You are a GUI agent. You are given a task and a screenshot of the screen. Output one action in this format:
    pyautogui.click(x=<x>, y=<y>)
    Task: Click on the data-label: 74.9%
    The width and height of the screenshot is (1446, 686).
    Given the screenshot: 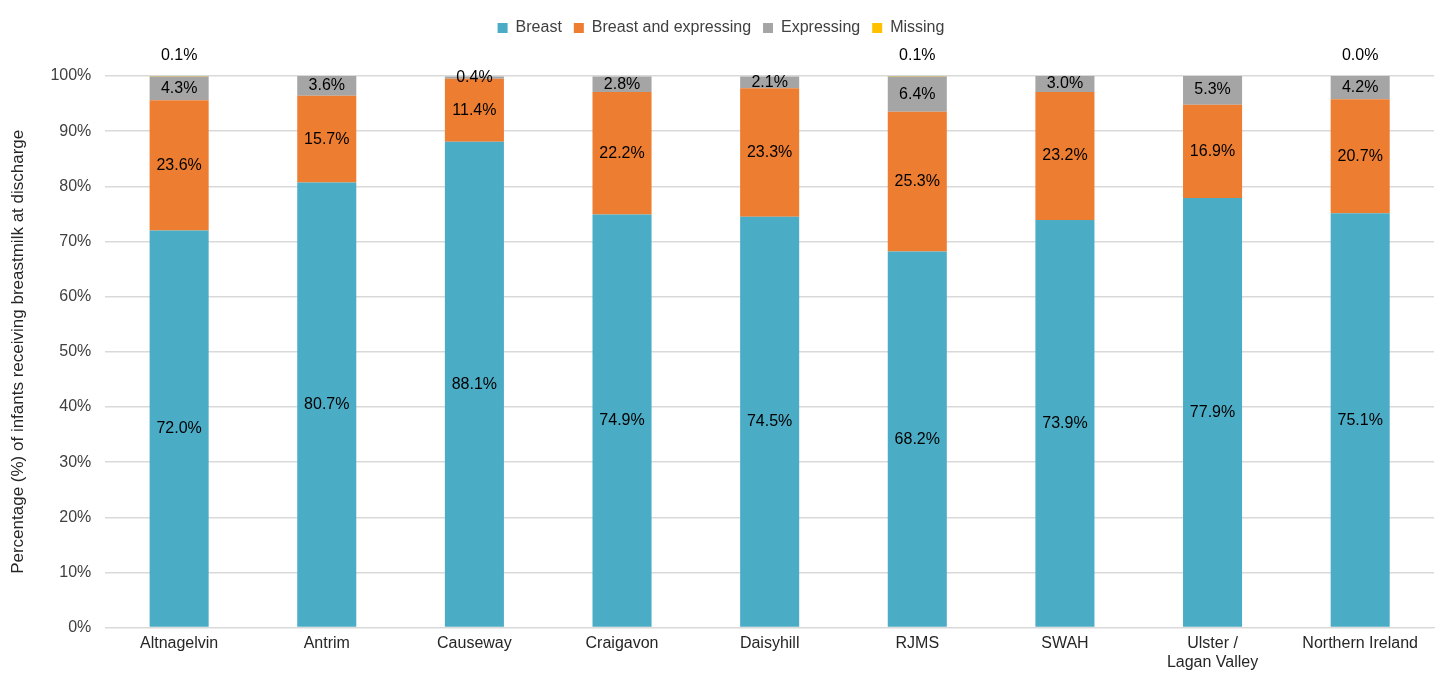 What is the action you would take?
    pyautogui.click(x=622, y=420)
    